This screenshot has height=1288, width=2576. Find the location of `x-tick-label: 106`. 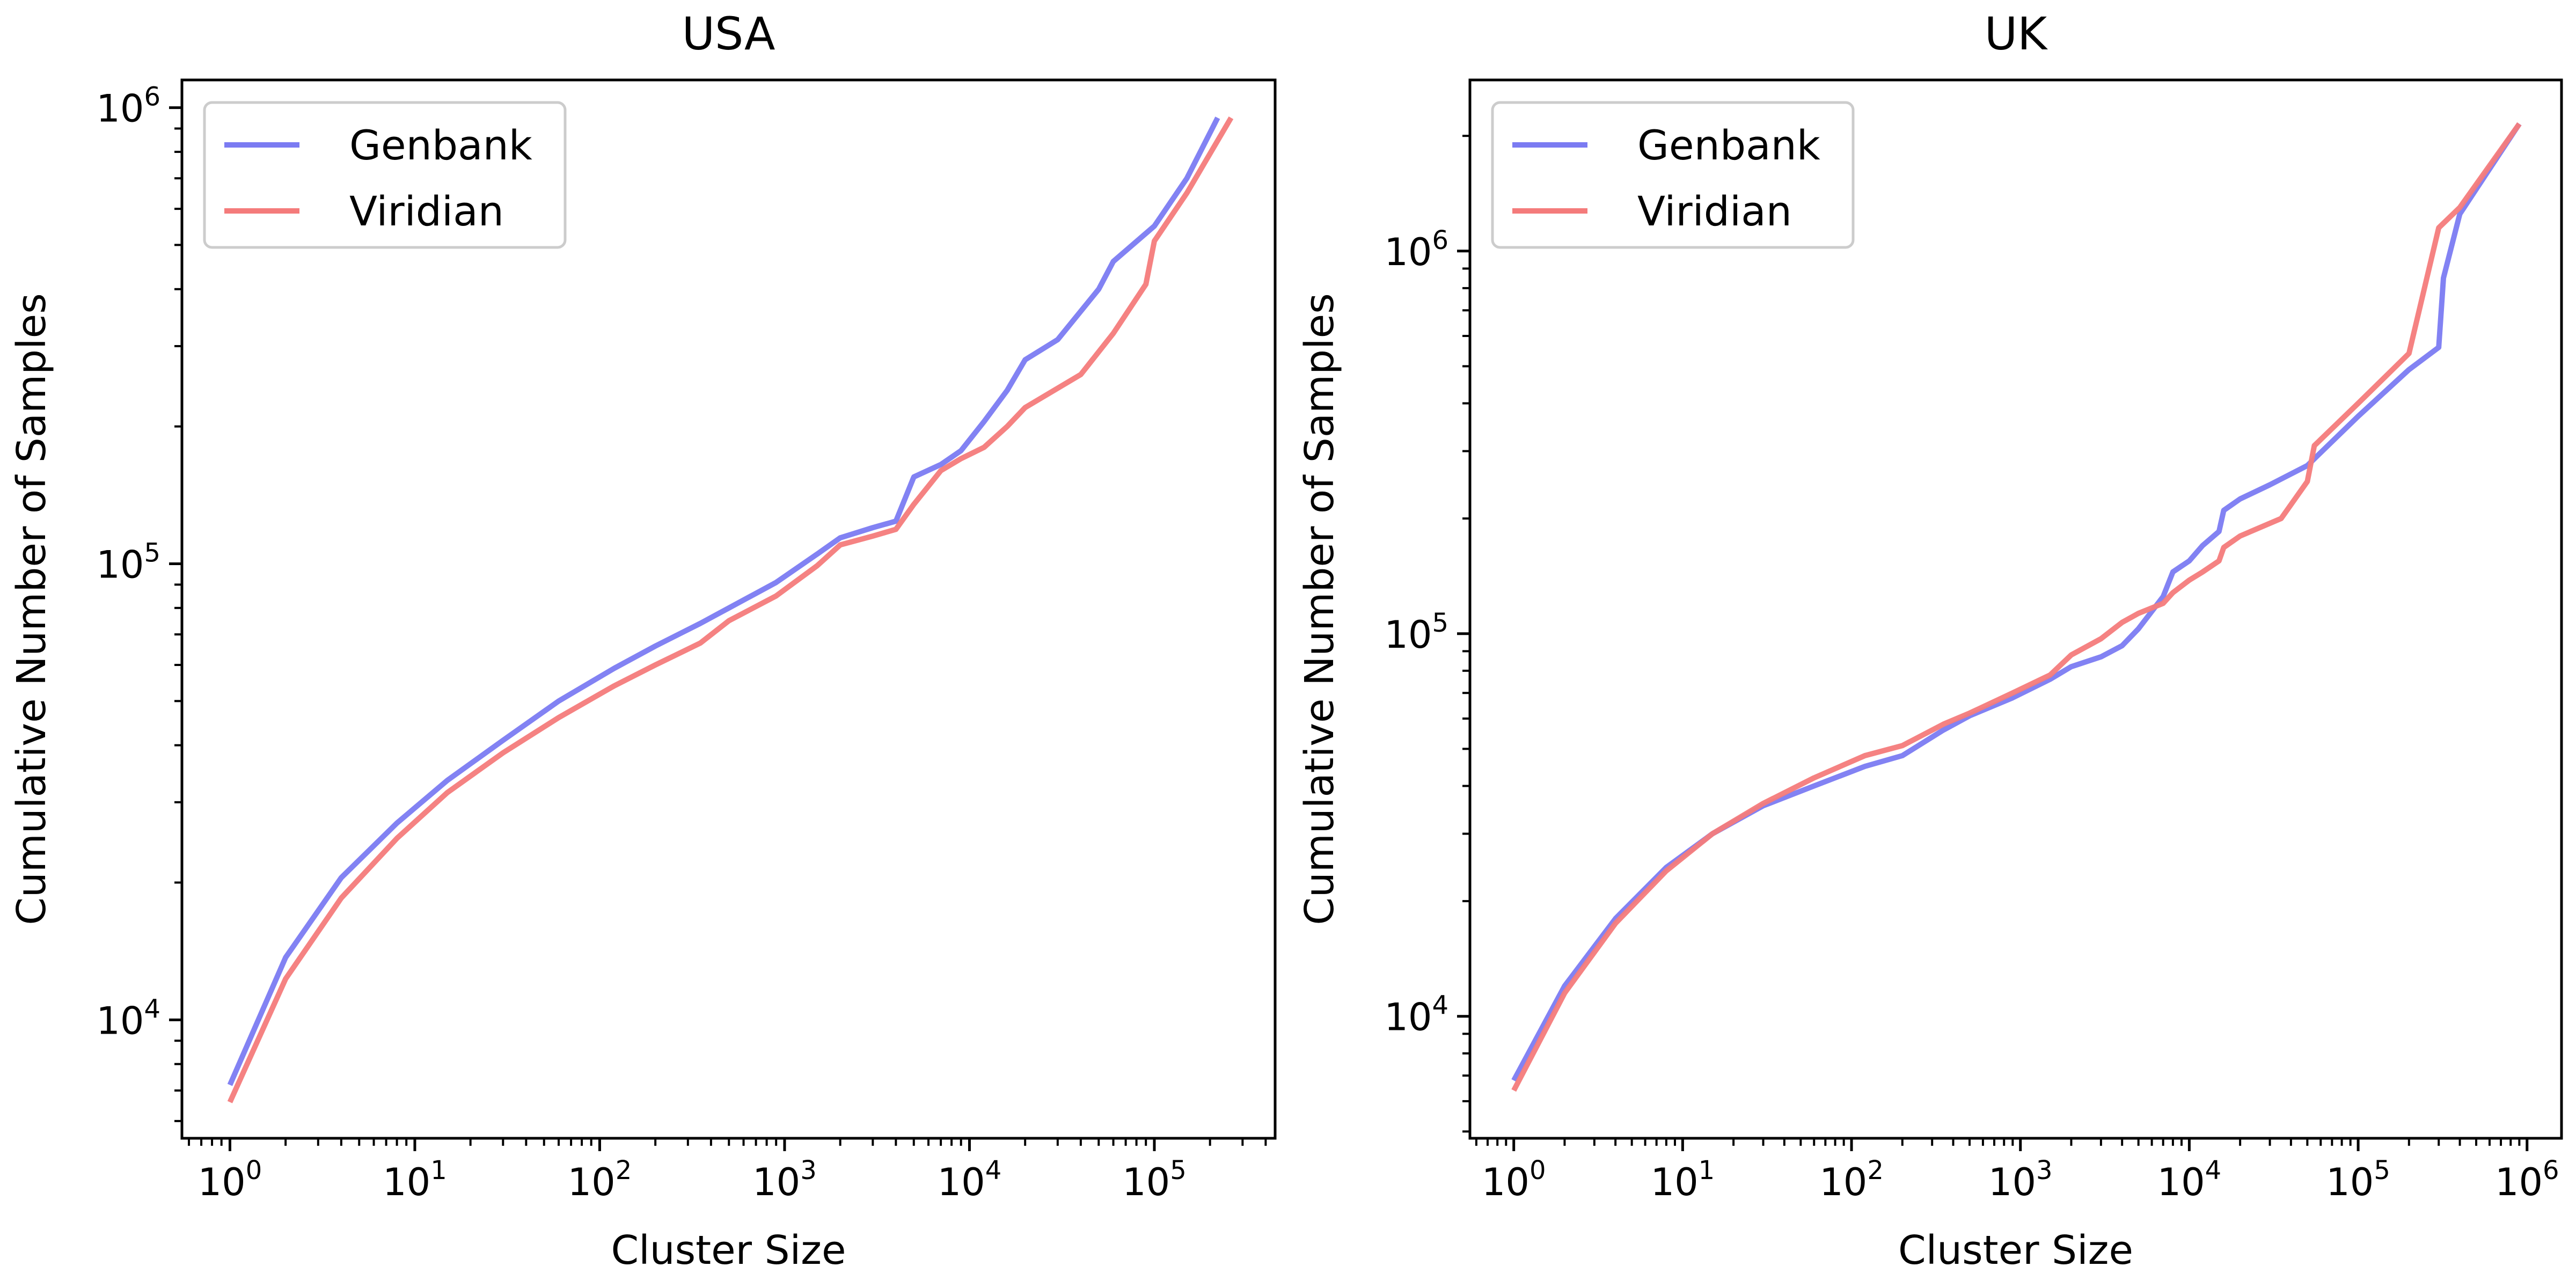

x-tick-label: 106 is located at coordinates (2527, 1179).